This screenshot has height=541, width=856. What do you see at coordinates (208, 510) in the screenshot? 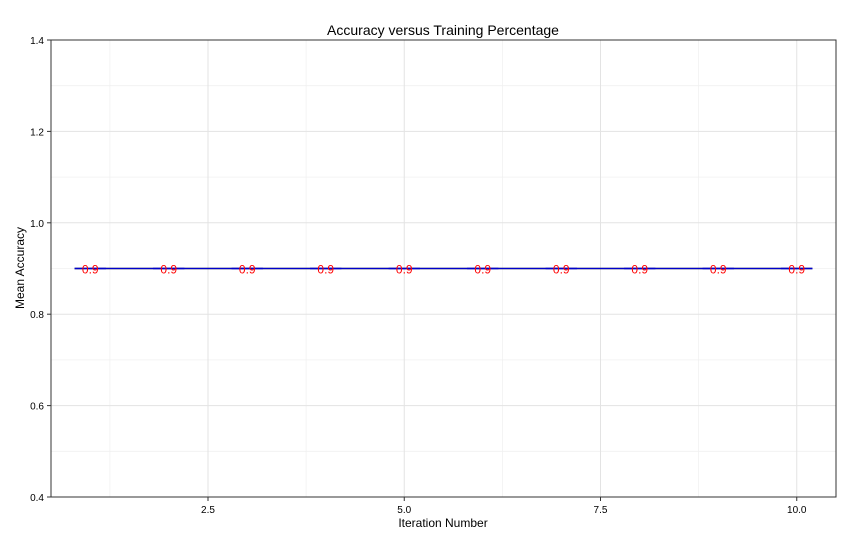
I see `x-tick-label: 2.5` at bounding box center [208, 510].